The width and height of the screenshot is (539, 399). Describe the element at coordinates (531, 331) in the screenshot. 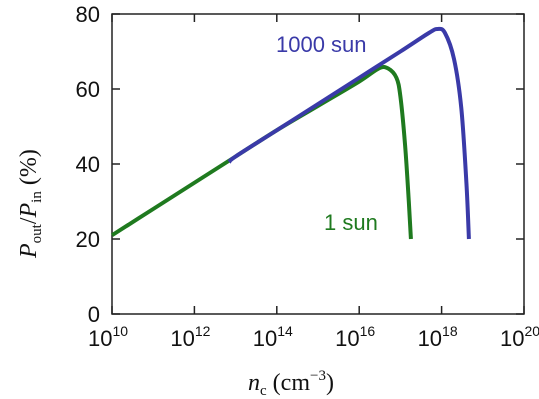

I see `x-tick-exp: 20` at that location.